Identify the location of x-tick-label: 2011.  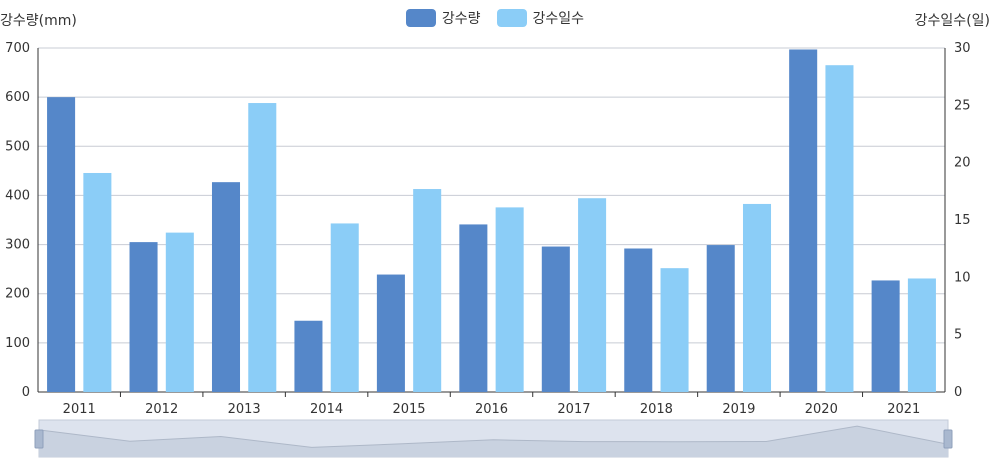
(79, 409).